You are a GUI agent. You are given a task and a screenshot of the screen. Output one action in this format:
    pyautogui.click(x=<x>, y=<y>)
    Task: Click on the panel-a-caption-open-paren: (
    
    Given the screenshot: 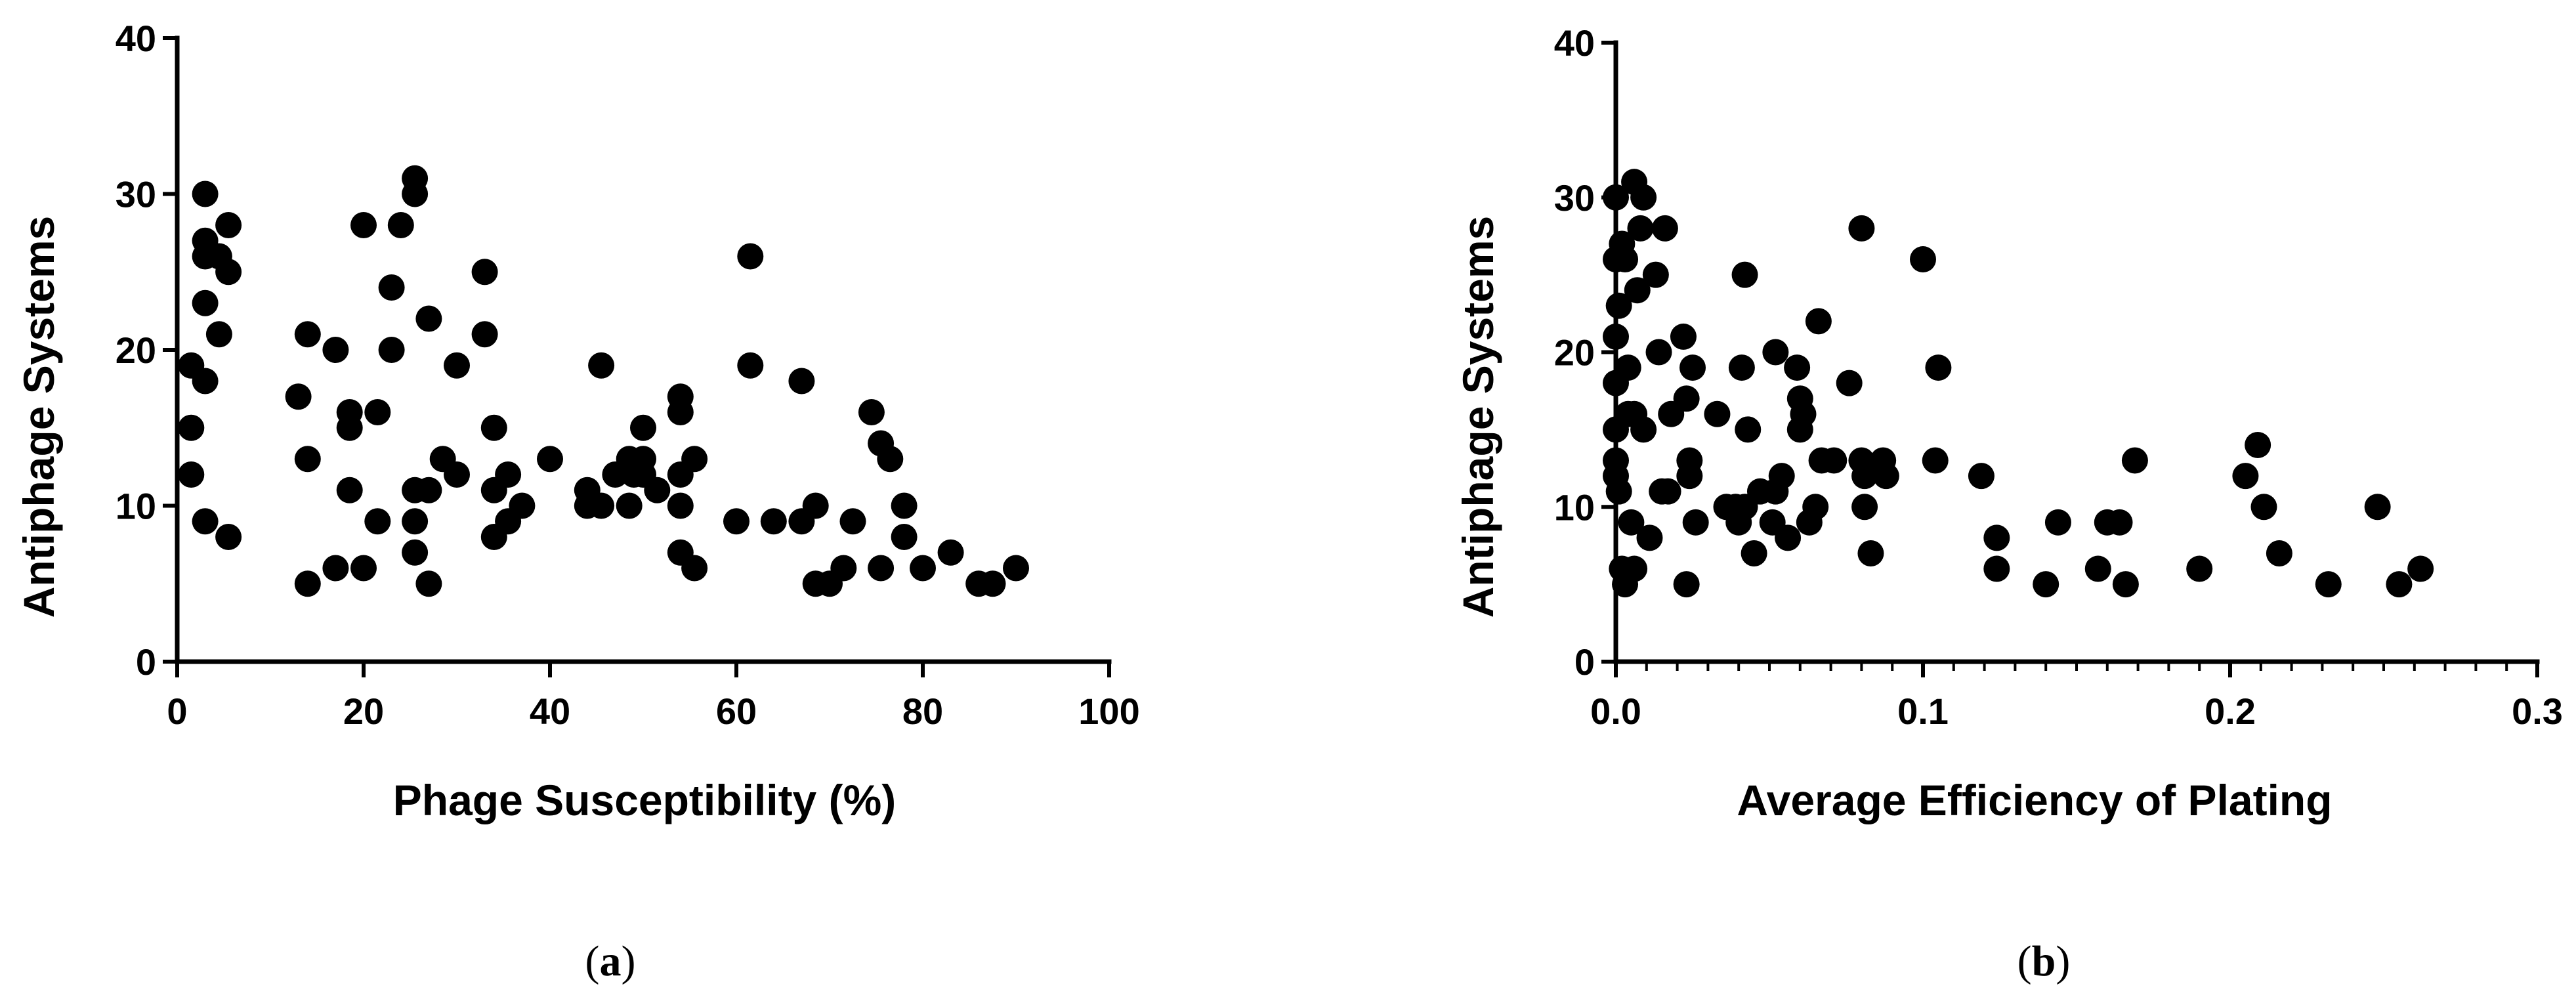 What is the action you would take?
    pyautogui.click(x=592, y=961)
    